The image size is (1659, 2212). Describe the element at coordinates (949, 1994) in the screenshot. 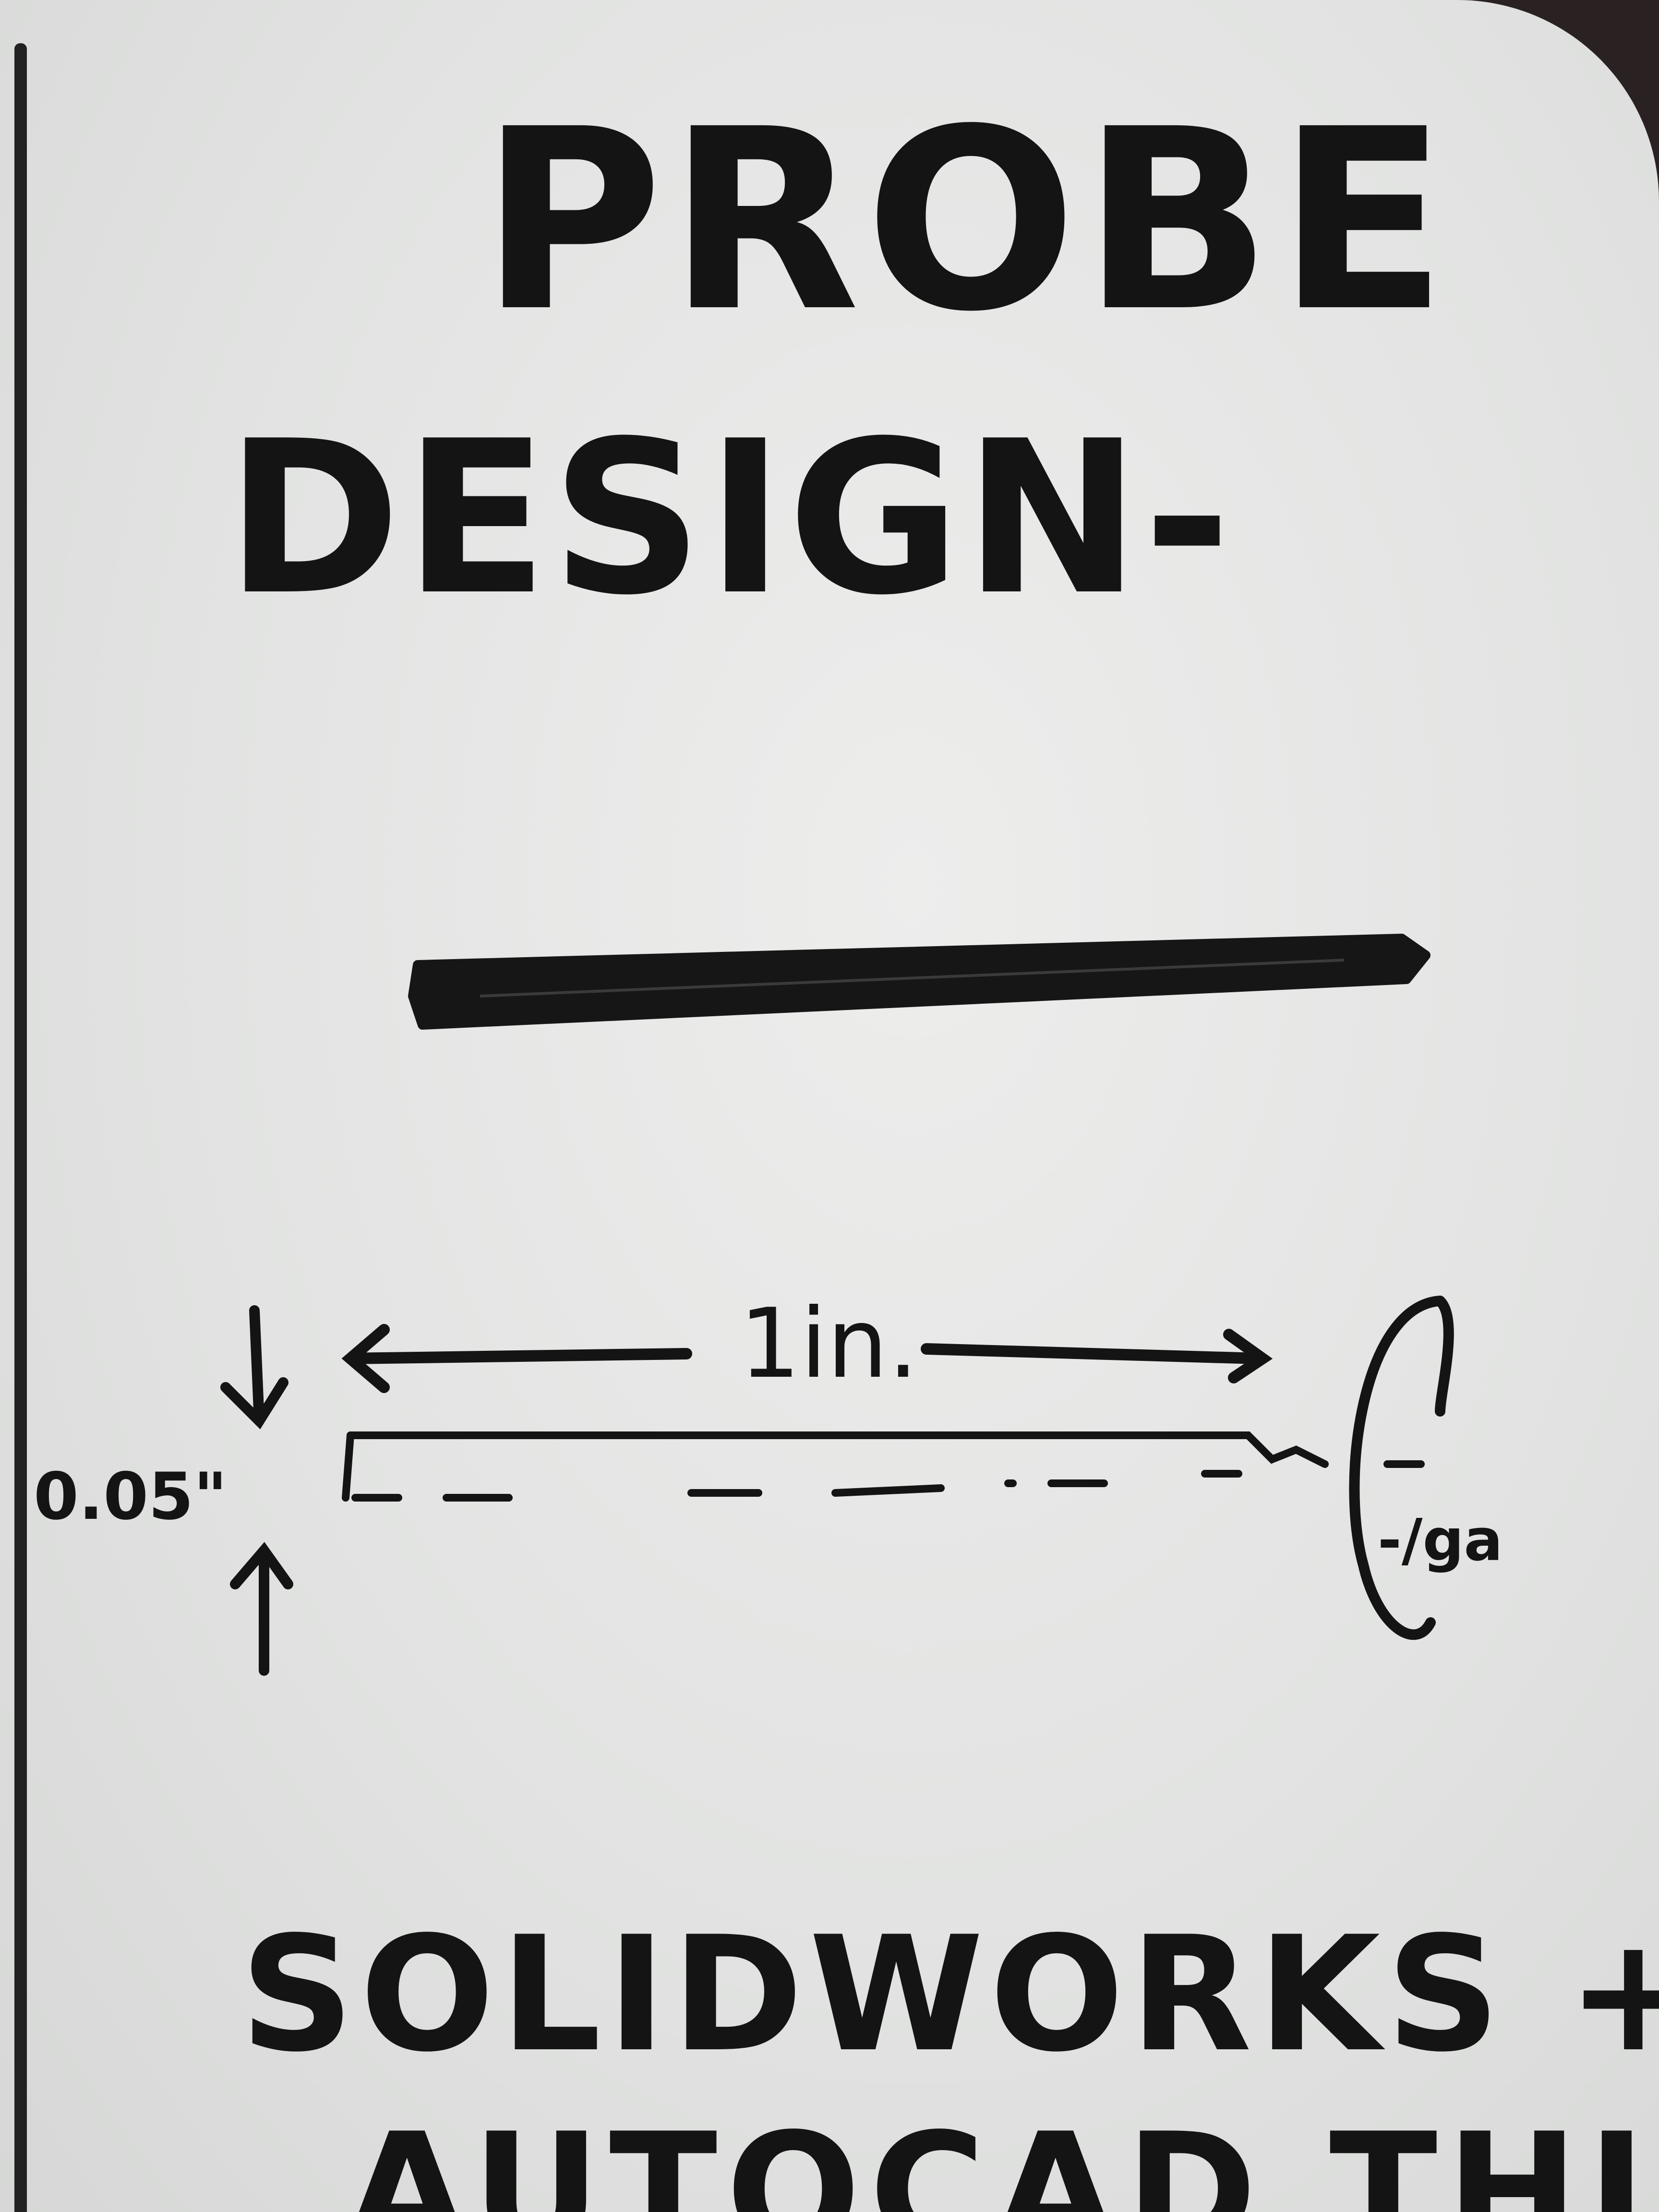

I see `footer-line-1: SOLIDWORKS +` at that location.